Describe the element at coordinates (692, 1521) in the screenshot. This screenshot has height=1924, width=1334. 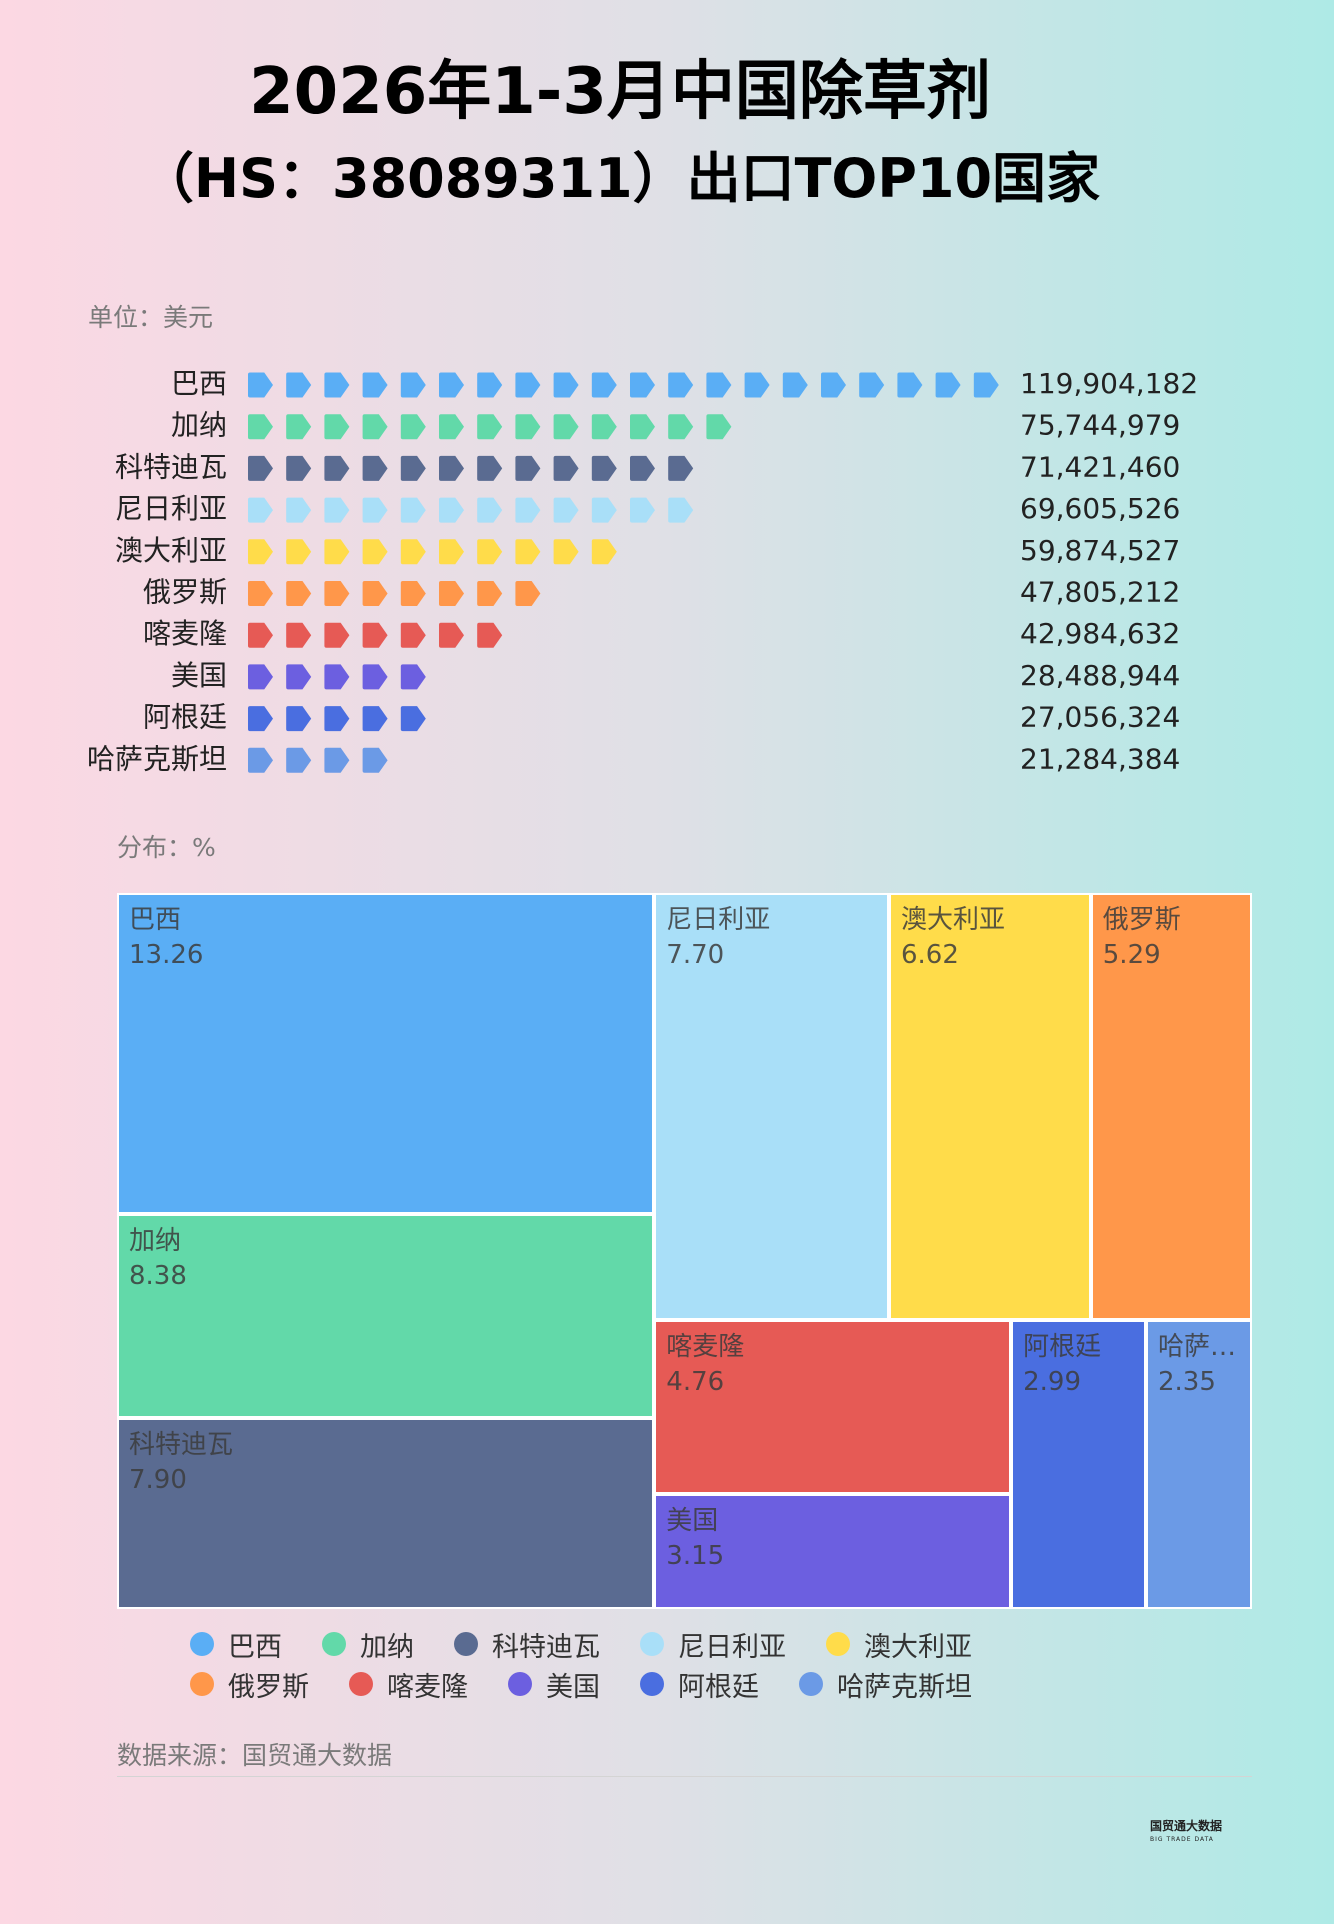
I see `cell-label: 美国` at that location.